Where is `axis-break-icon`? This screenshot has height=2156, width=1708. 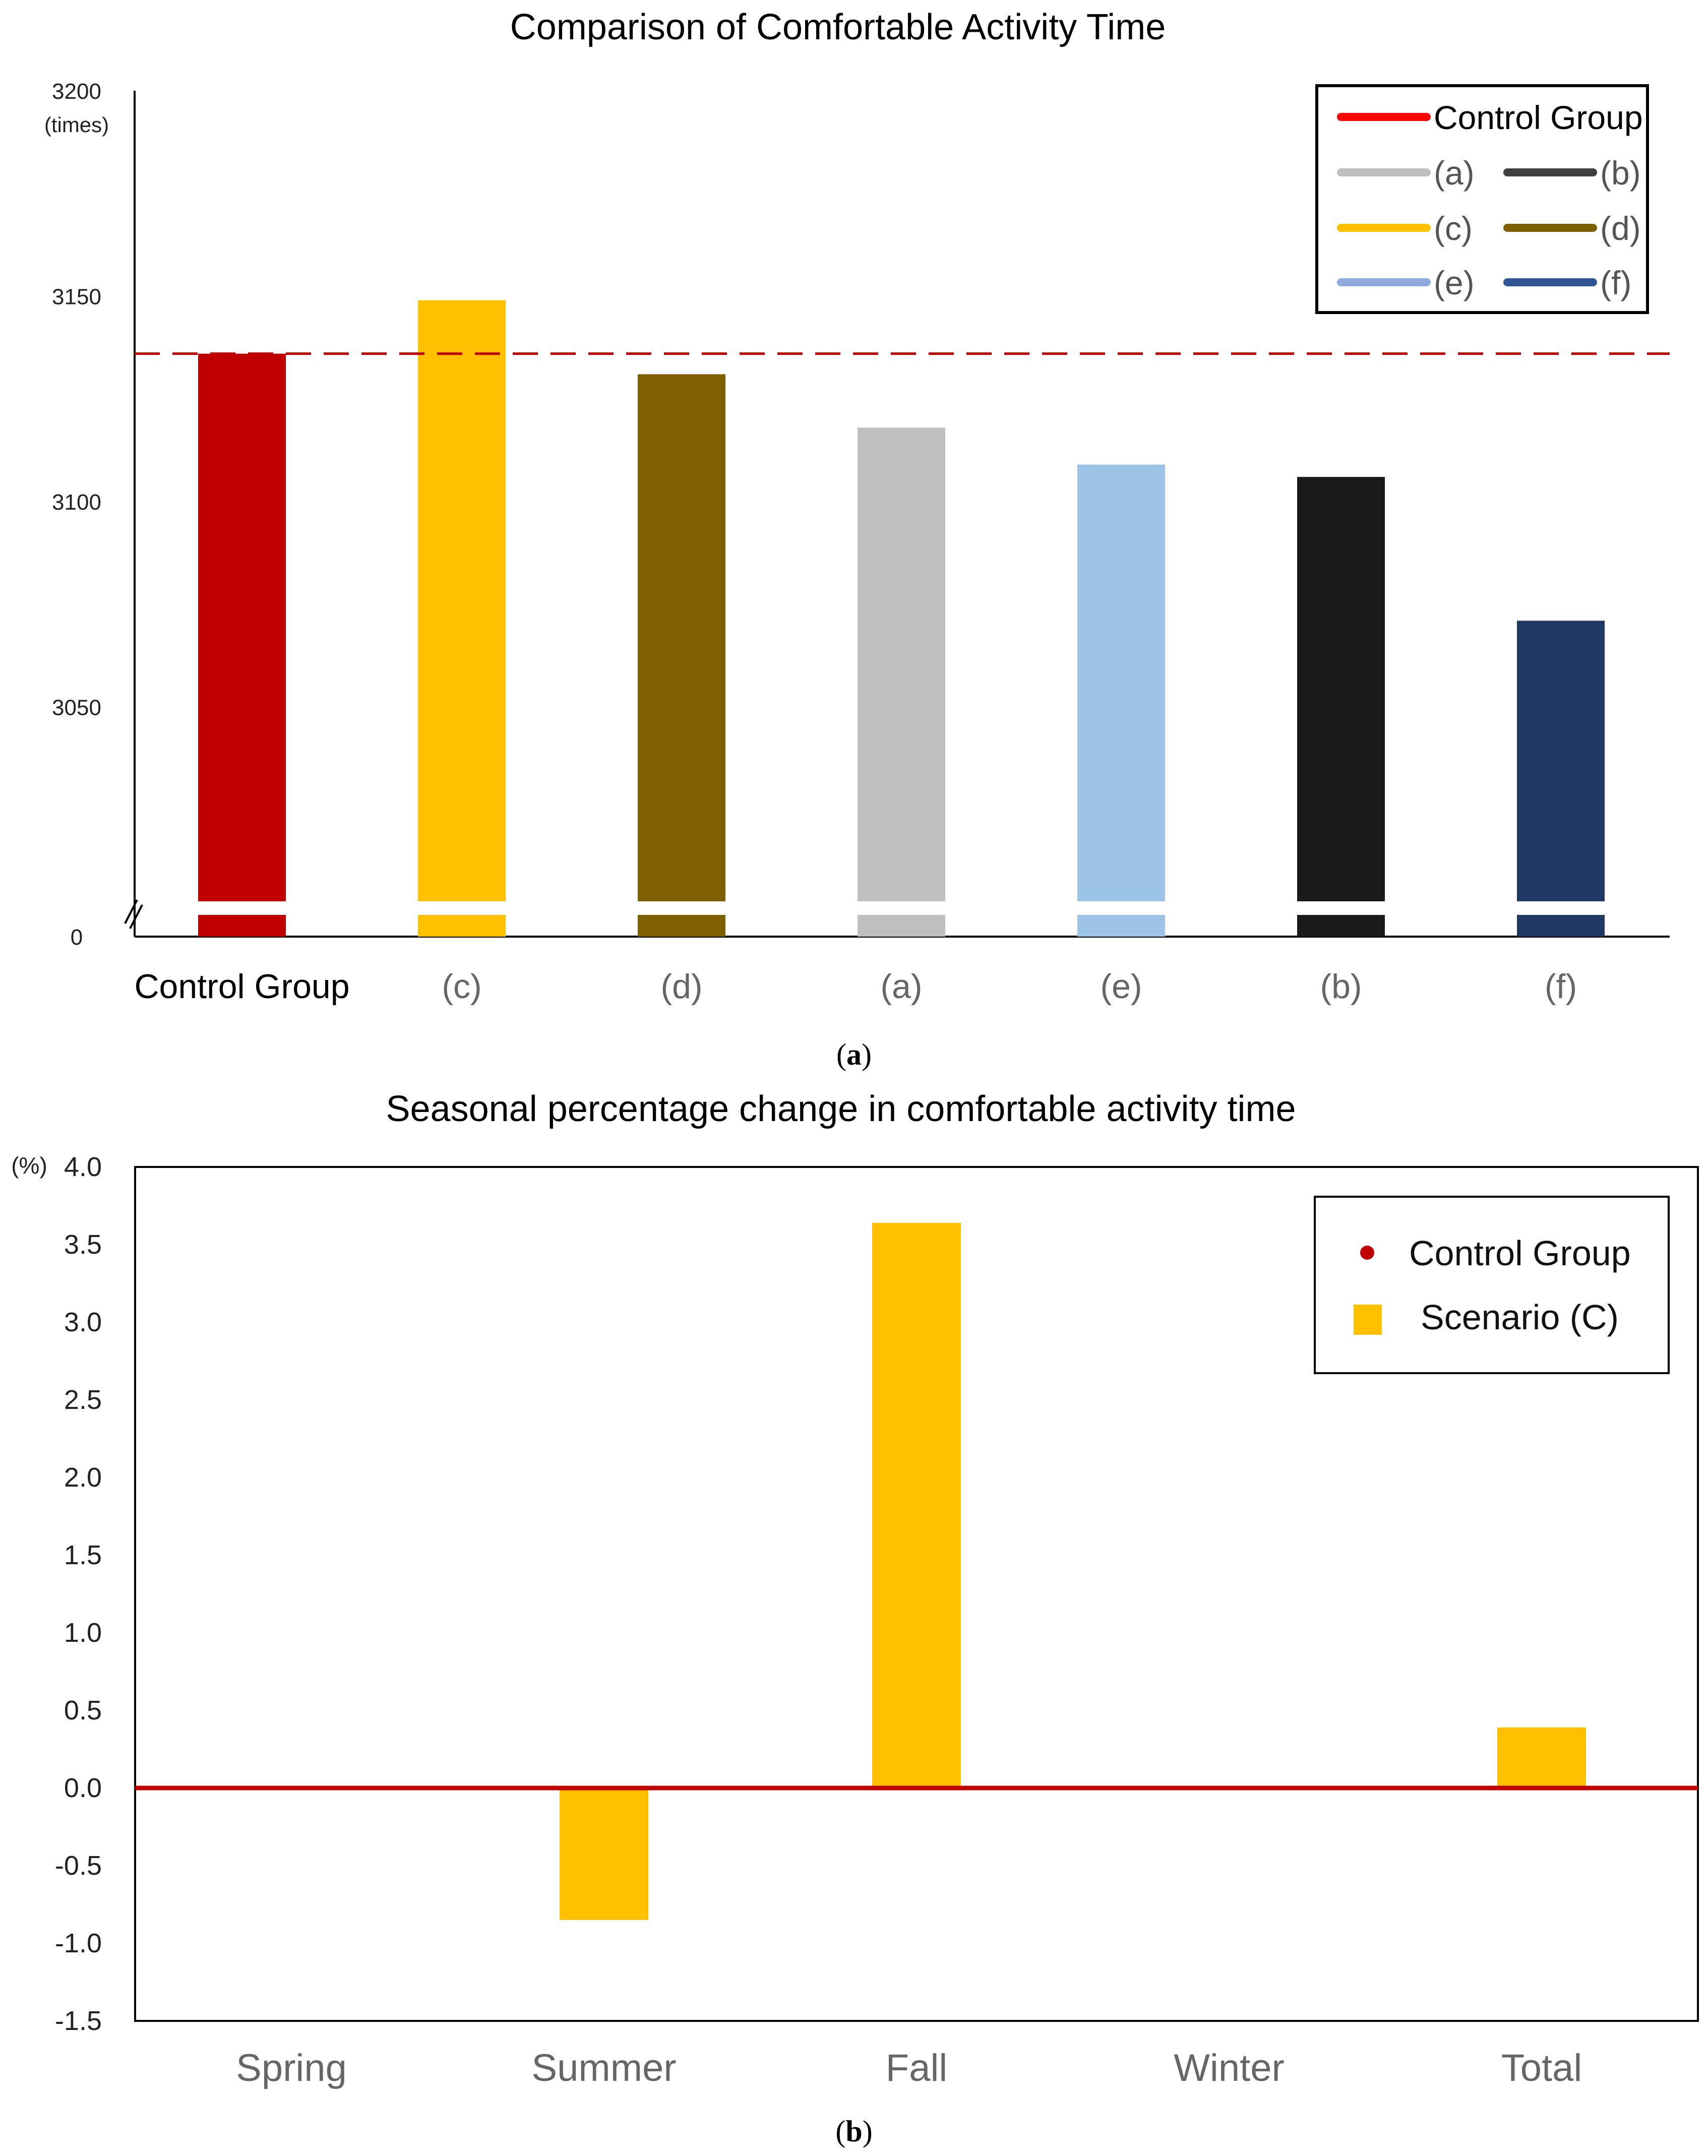 axis-break-icon is located at coordinates (133, 914).